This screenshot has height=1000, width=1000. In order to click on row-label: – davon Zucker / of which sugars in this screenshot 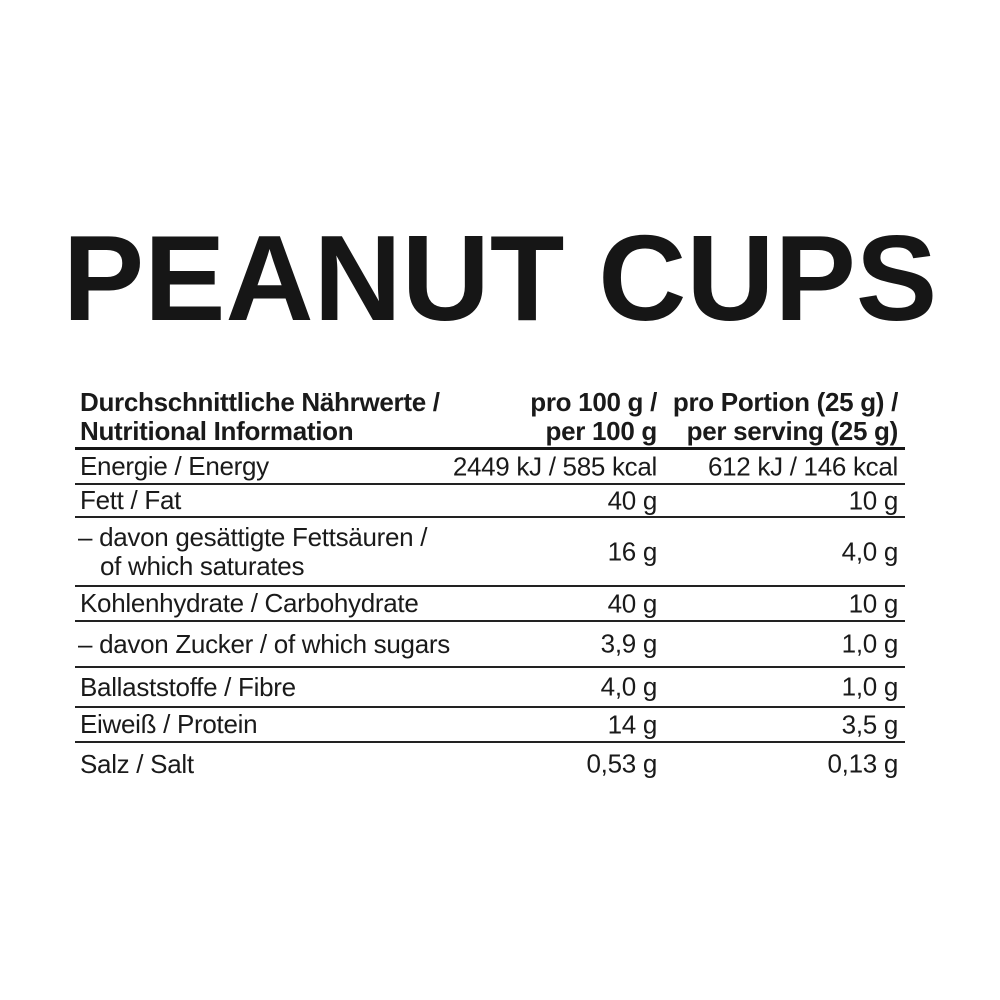, I will do `click(264, 643)`.